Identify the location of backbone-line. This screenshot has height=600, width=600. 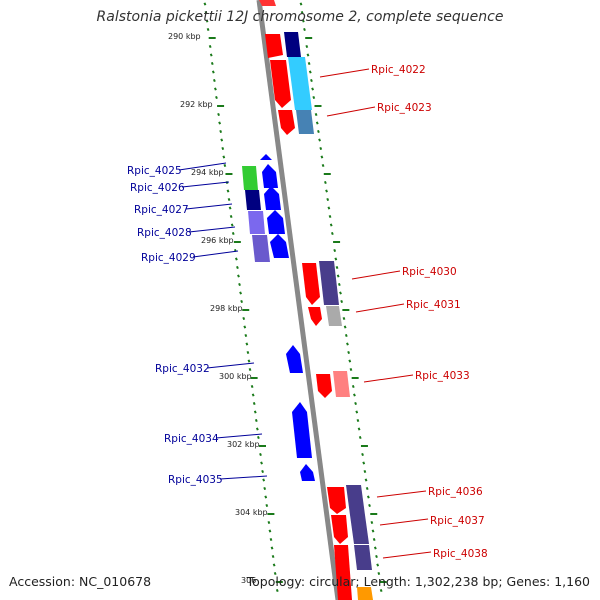
(298, 300).